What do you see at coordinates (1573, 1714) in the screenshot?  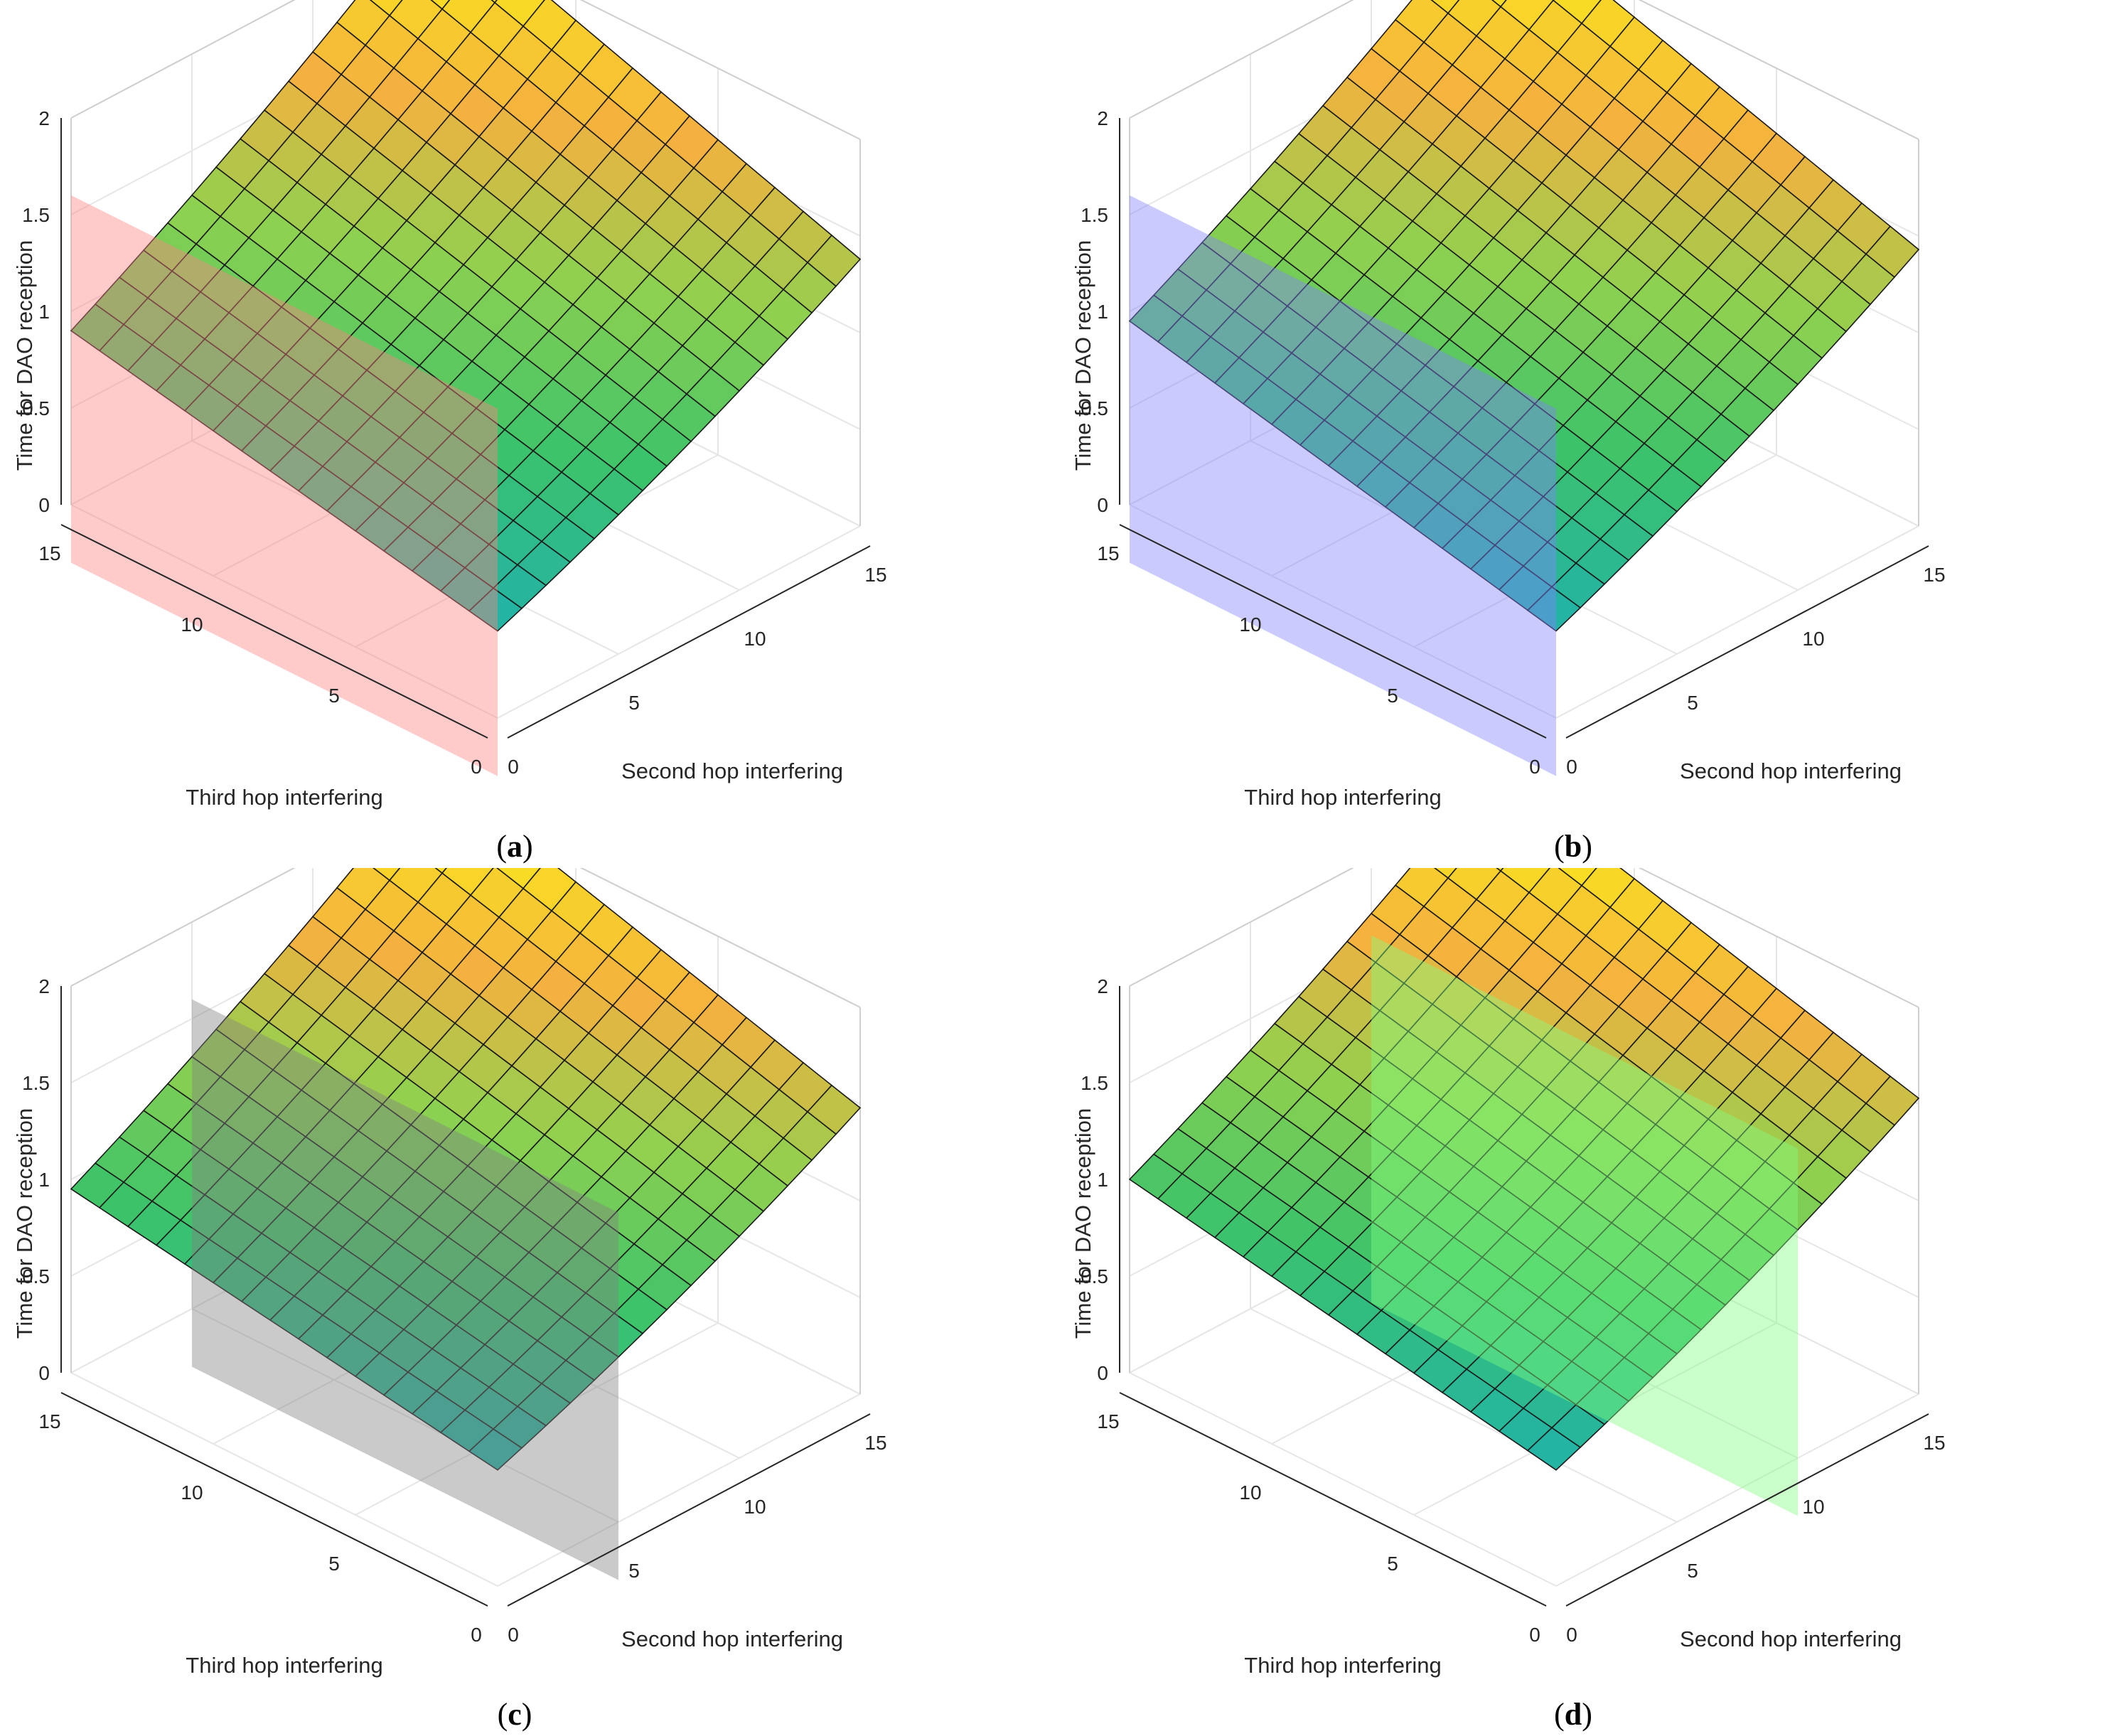 I see `panel-caption: (d)` at bounding box center [1573, 1714].